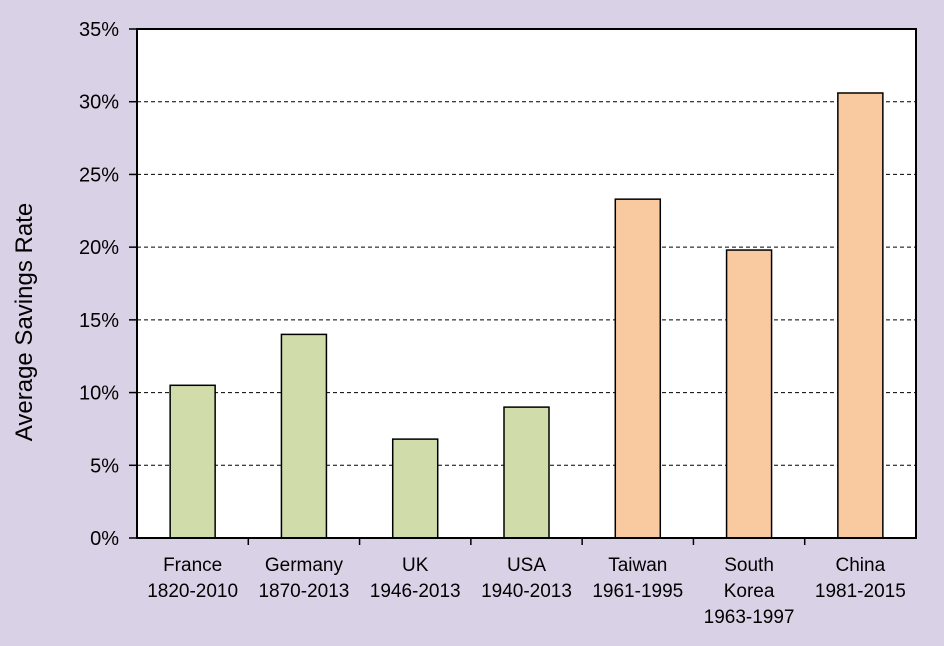  I want to click on y-tick-label: 35%, so click(99, 30).